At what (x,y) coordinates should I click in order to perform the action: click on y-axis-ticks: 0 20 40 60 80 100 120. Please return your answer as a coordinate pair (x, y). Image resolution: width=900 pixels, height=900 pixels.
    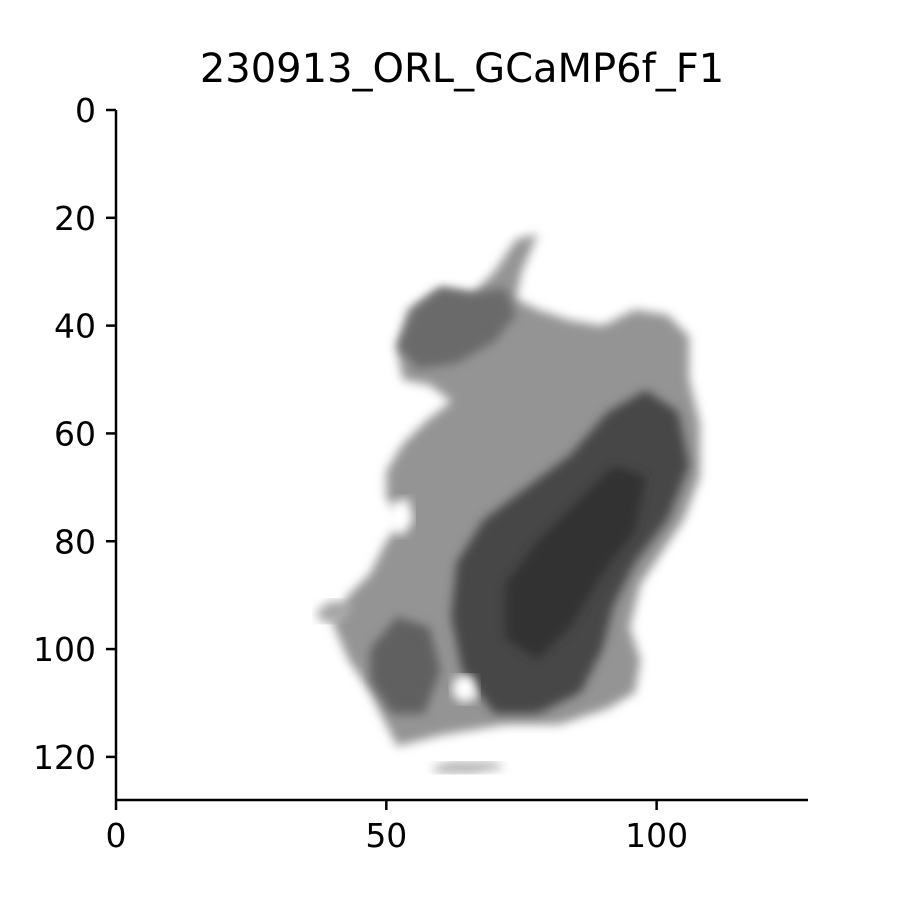
    Looking at the image, I should click on (74, 434).